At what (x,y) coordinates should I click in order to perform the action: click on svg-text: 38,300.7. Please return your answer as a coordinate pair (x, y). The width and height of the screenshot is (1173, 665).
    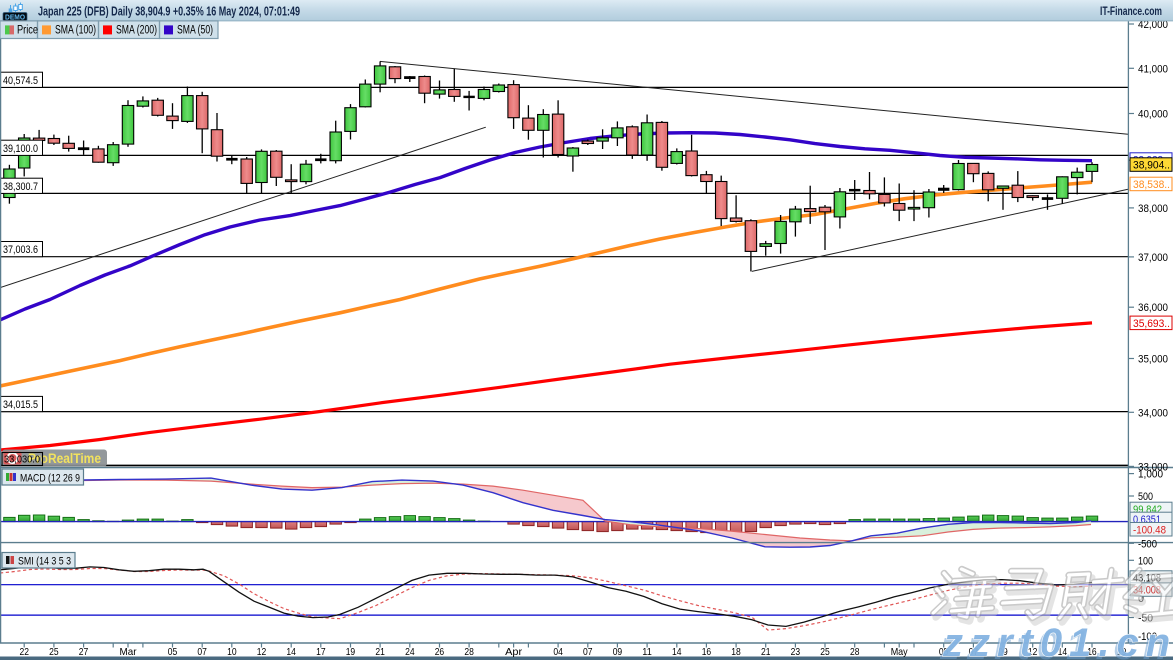
    Looking at the image, I should click on (20, 187).